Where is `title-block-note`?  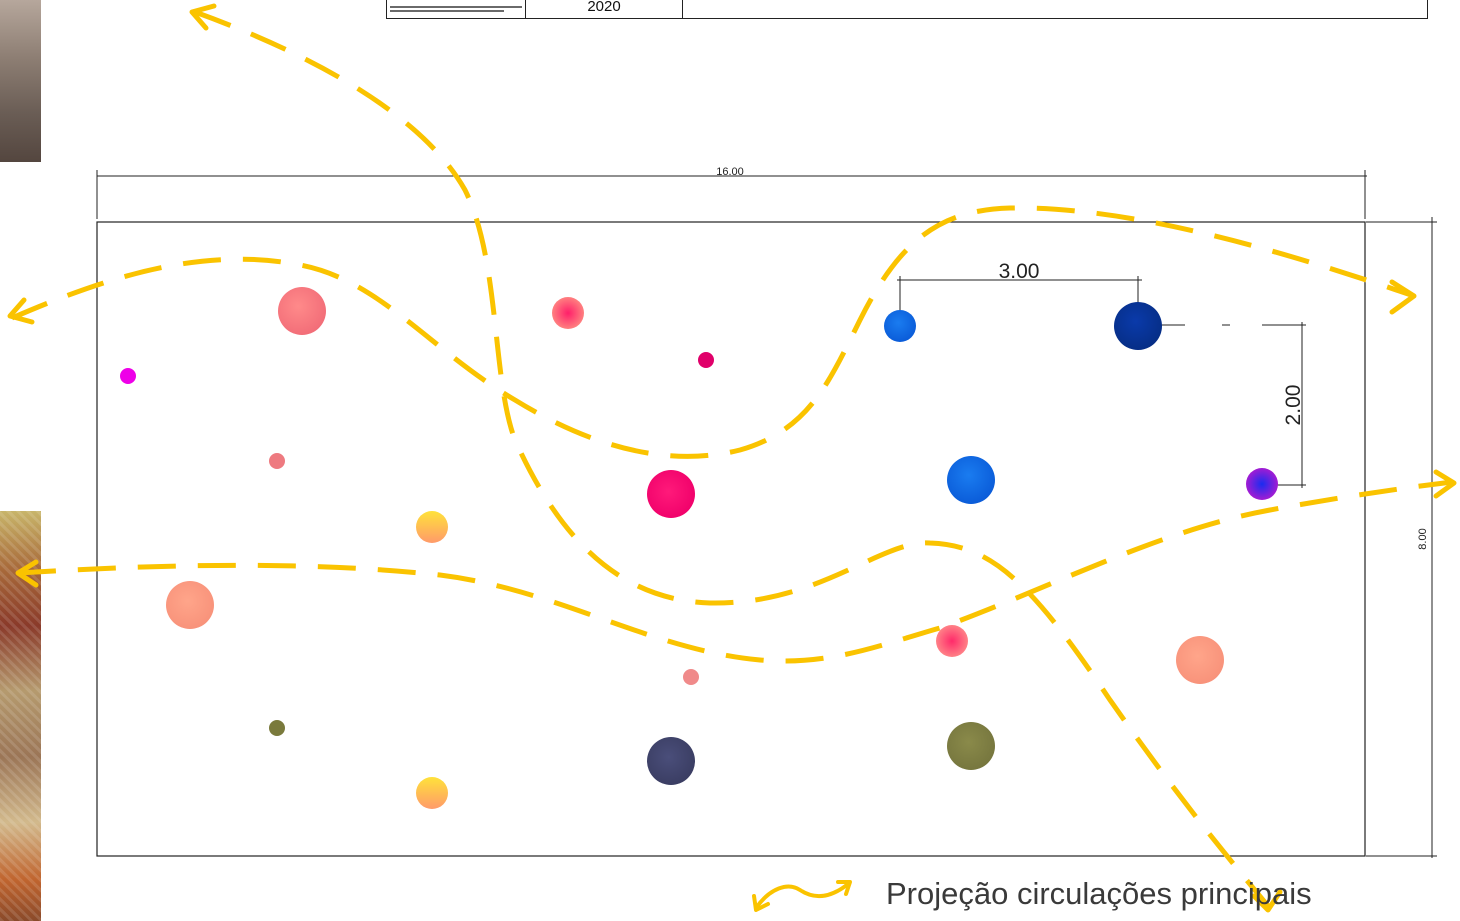 title-block-note is located at coordinates (456, 9).